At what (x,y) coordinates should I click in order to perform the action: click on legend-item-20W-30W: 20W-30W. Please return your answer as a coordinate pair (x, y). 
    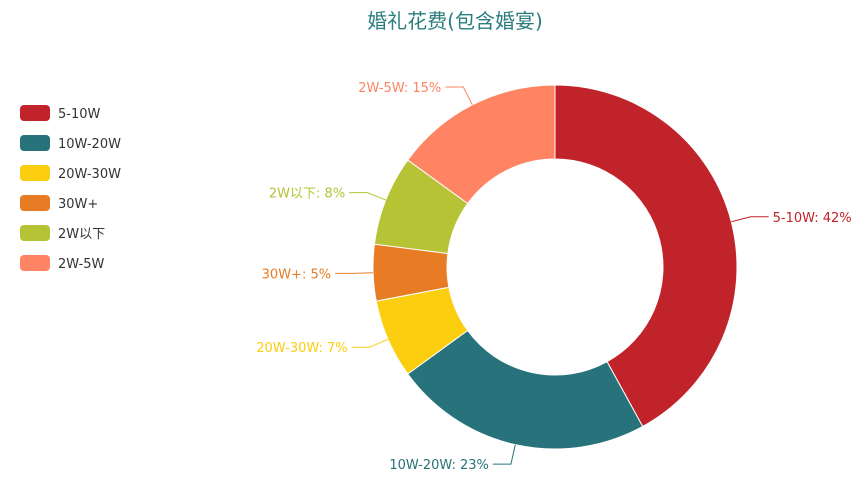
    Looking at the image, I should click on (70, 173).